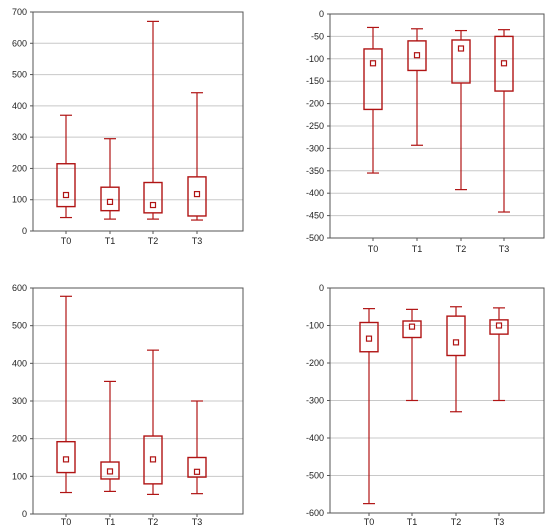 The image size is (550, 528). I want to click on y-tick-label: 600, so click(19, 288).